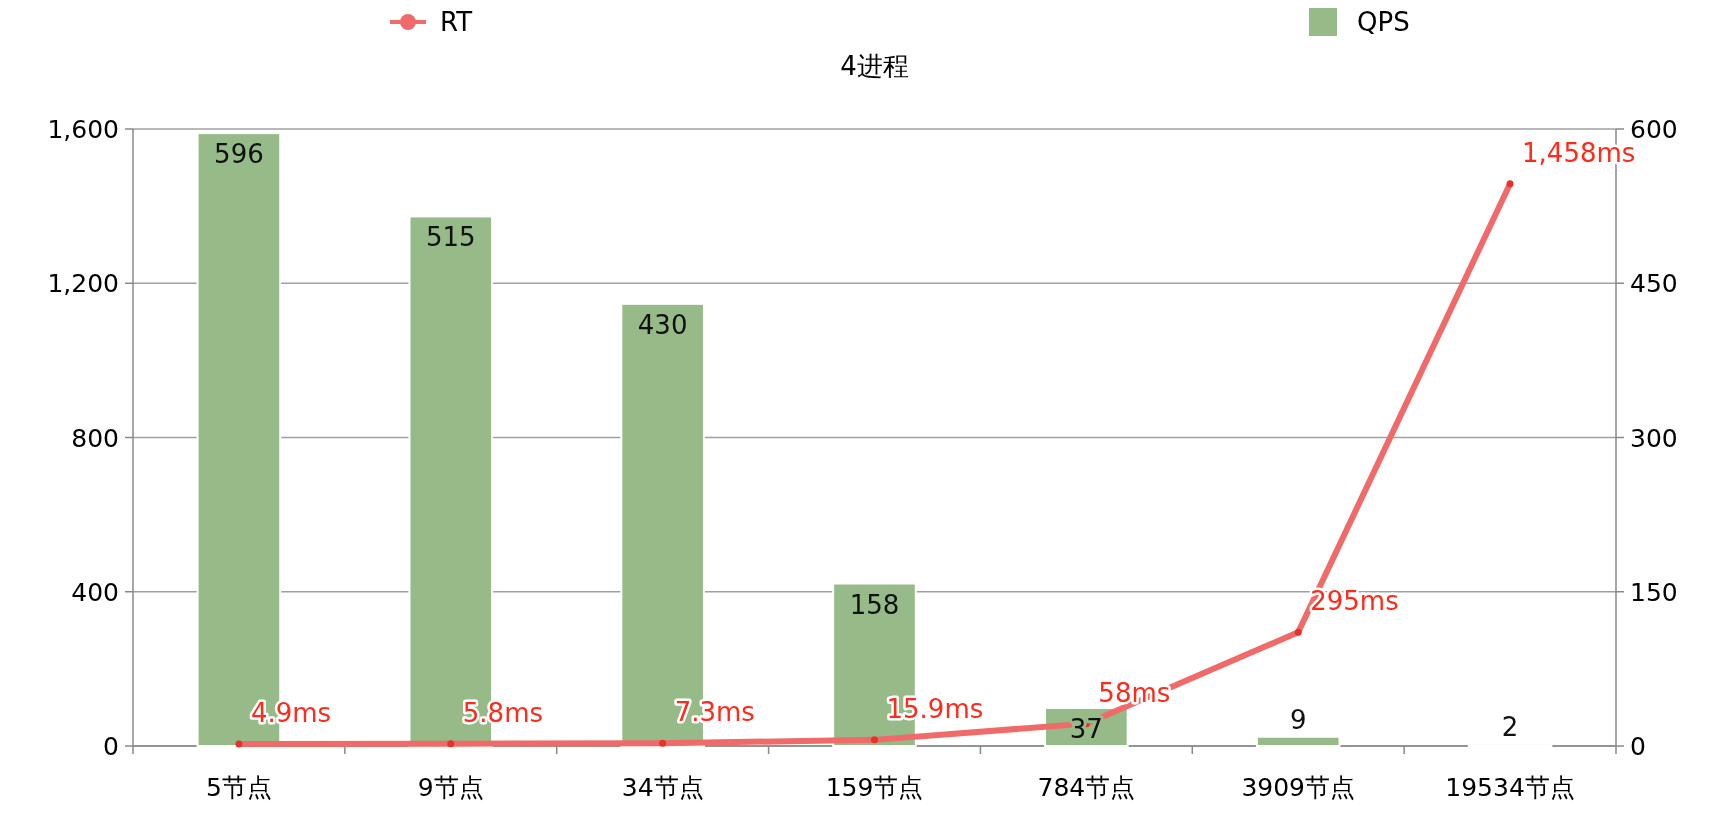 Image resolution: width=1732 pixels, height=822 pixels. Describe the element at coordinates (874, 604) in the screenshot. I see `data-label: 158` at that location.